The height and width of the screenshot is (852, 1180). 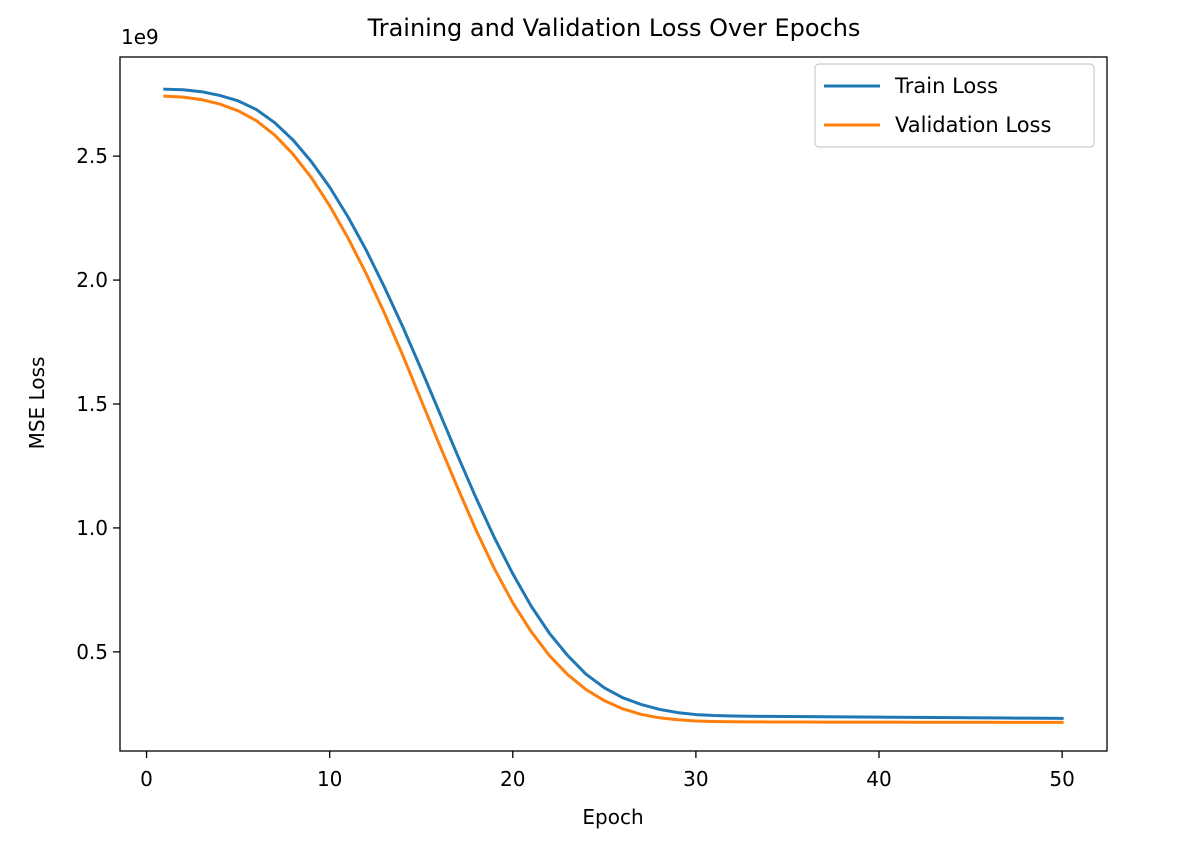 What do you see at coordinates (878, 779) in the screenshot?
I see `x-tick-label: 40` at bounding box center [878, 779].